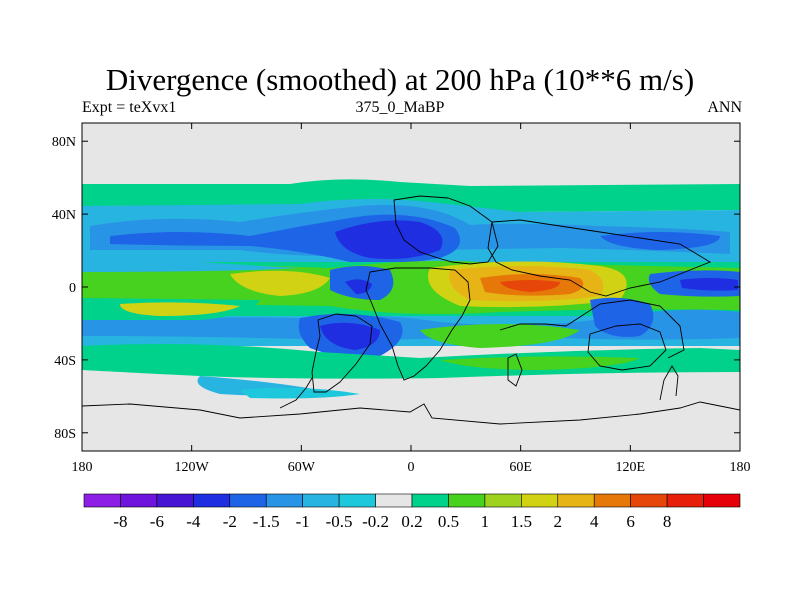 Image resolution: width=800 pixels, height=600 pixels. I want to click on coastline-europe, so click(446, 230).